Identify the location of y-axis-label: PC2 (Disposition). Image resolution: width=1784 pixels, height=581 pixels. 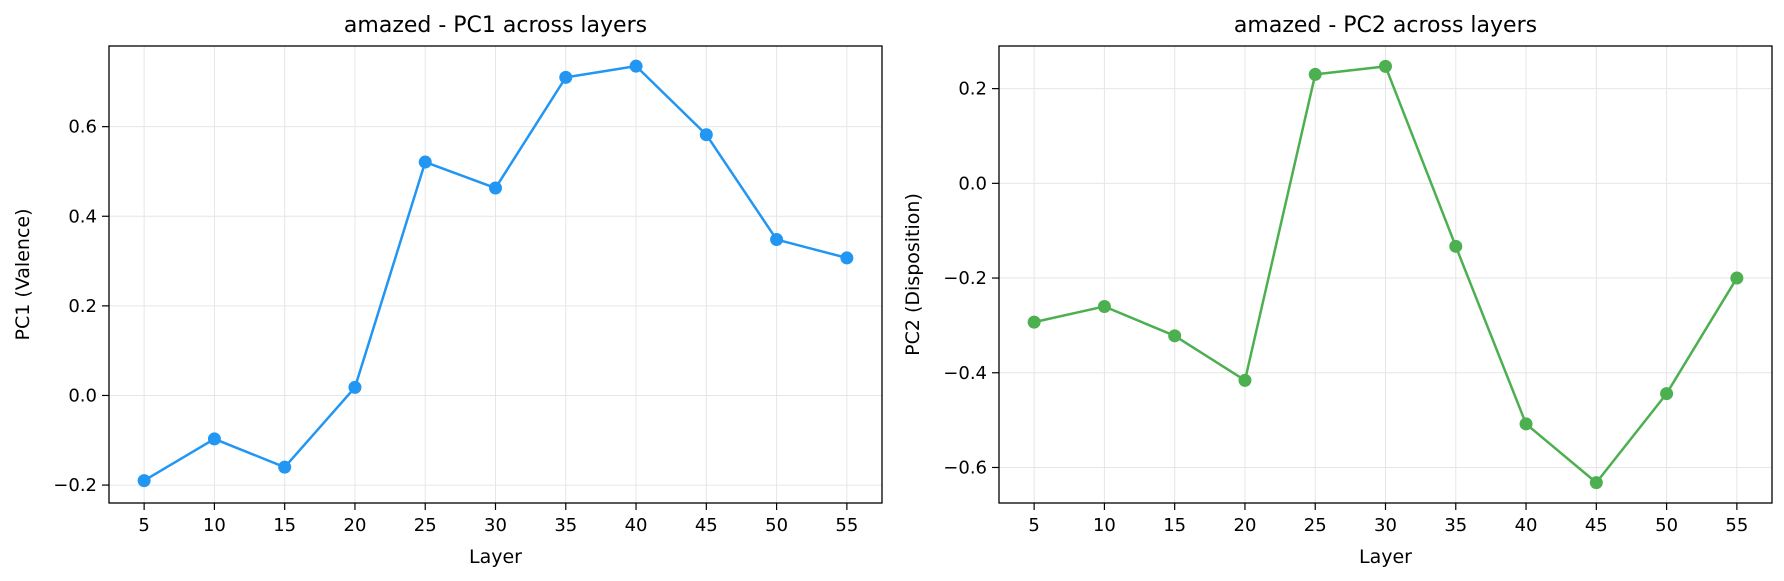
(913, 274).